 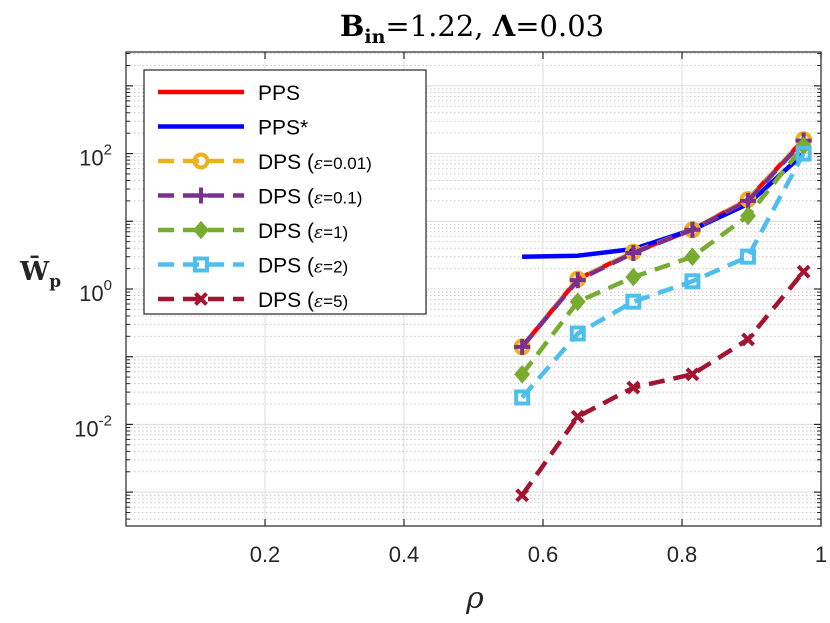 I want to click on y-axis-label: W̄p, so click(x=40, y=273).